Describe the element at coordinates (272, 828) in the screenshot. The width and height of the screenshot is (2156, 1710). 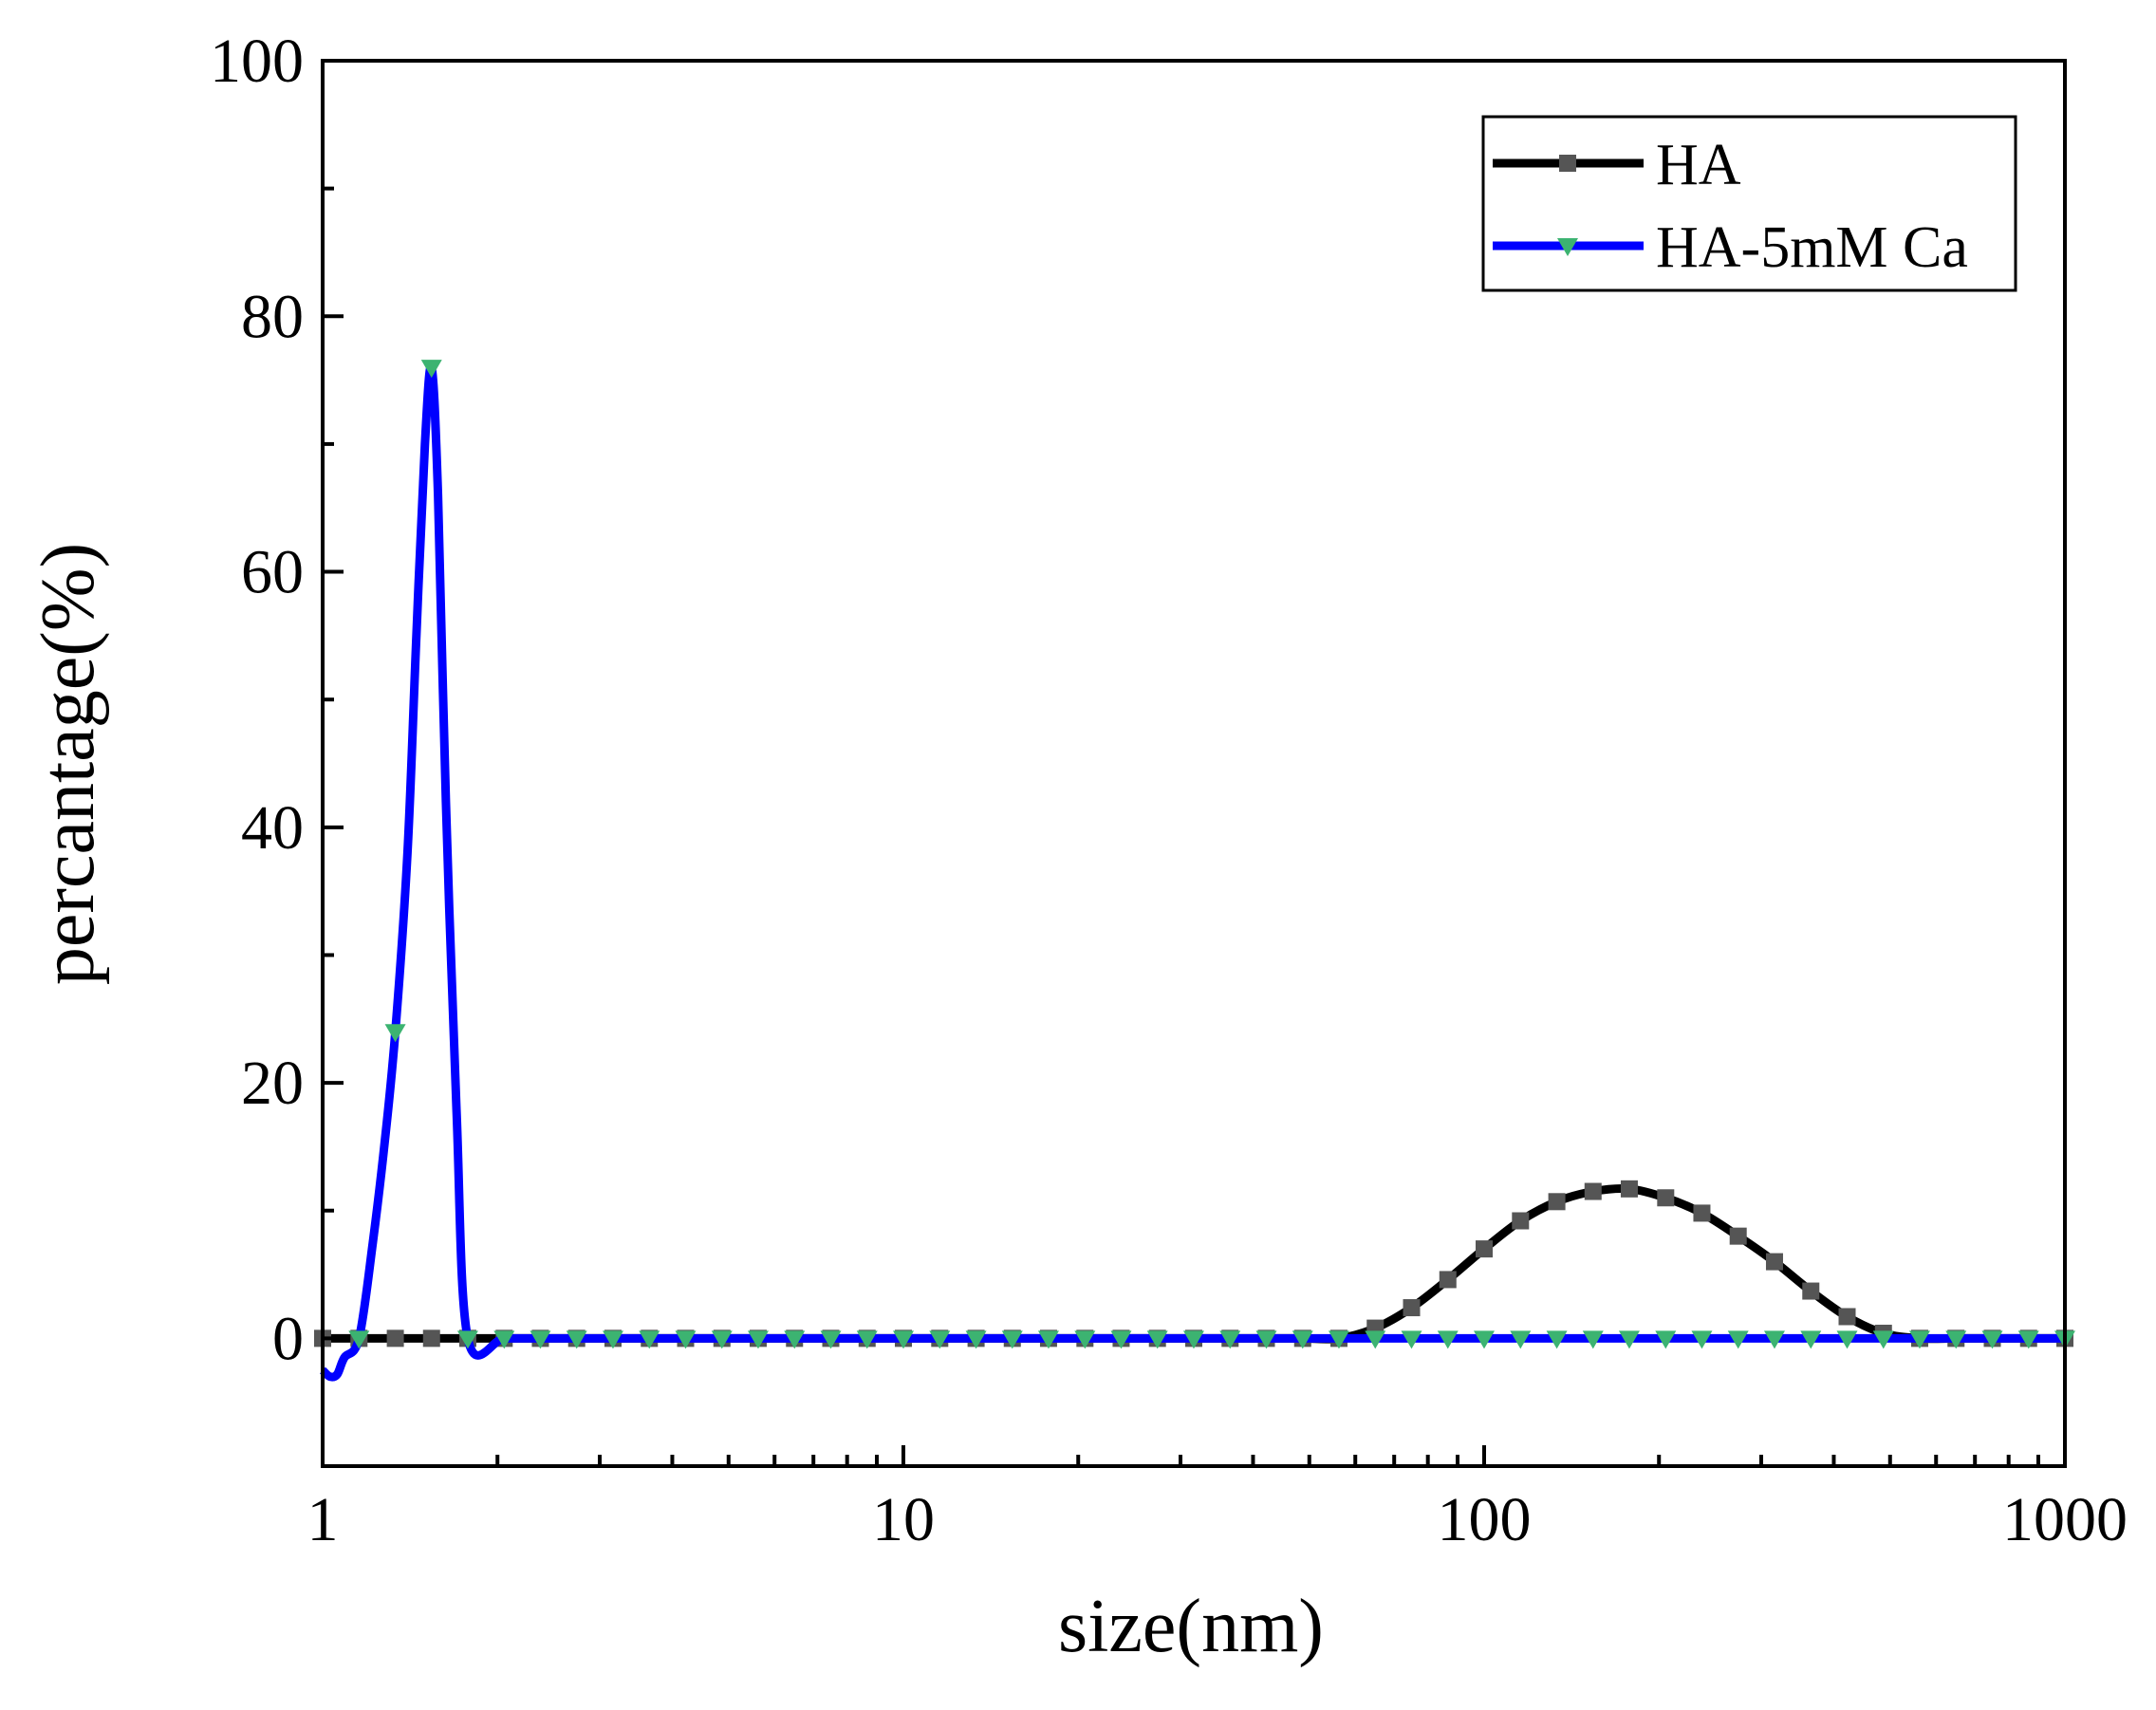
I see `y-tick-label: 40` at that location.